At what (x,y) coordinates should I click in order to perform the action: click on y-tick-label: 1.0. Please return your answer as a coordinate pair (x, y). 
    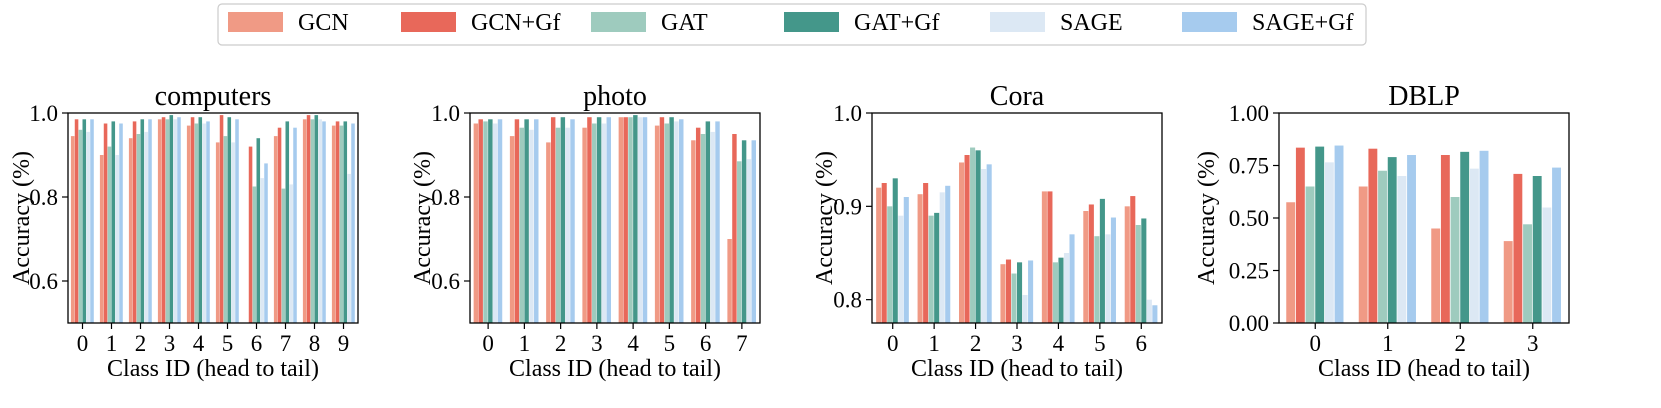
    Looking at the image, I should click on (445, 113).